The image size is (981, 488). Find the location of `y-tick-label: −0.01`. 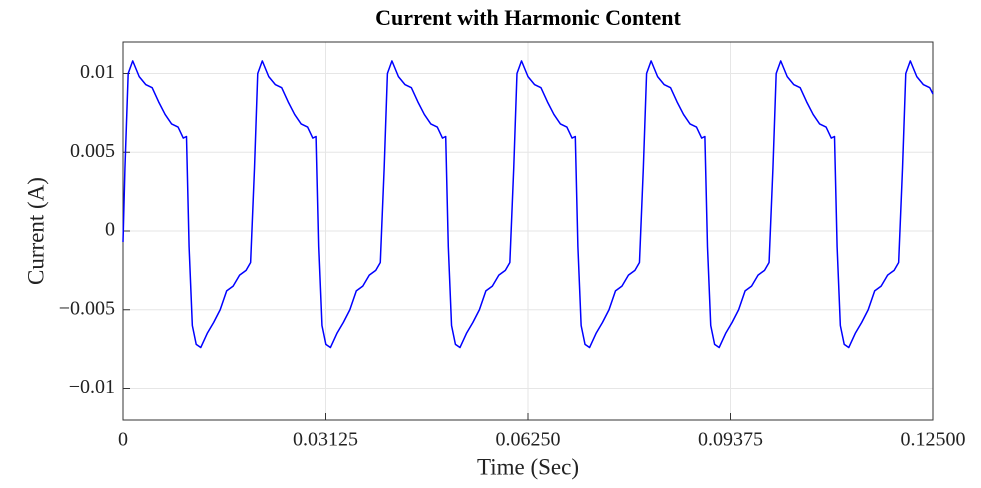

y-tick-label: −0.01 is located at coordinates (92, 387).